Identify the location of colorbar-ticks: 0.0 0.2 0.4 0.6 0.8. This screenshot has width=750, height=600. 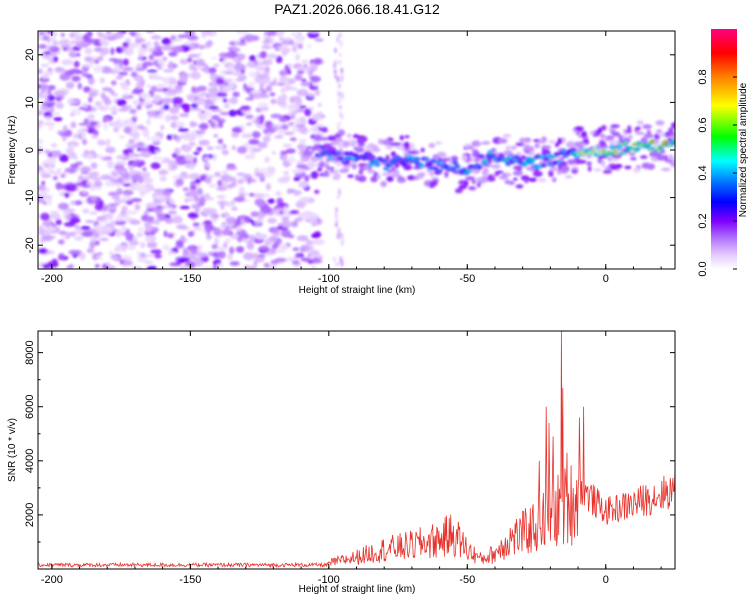
(717, 173).